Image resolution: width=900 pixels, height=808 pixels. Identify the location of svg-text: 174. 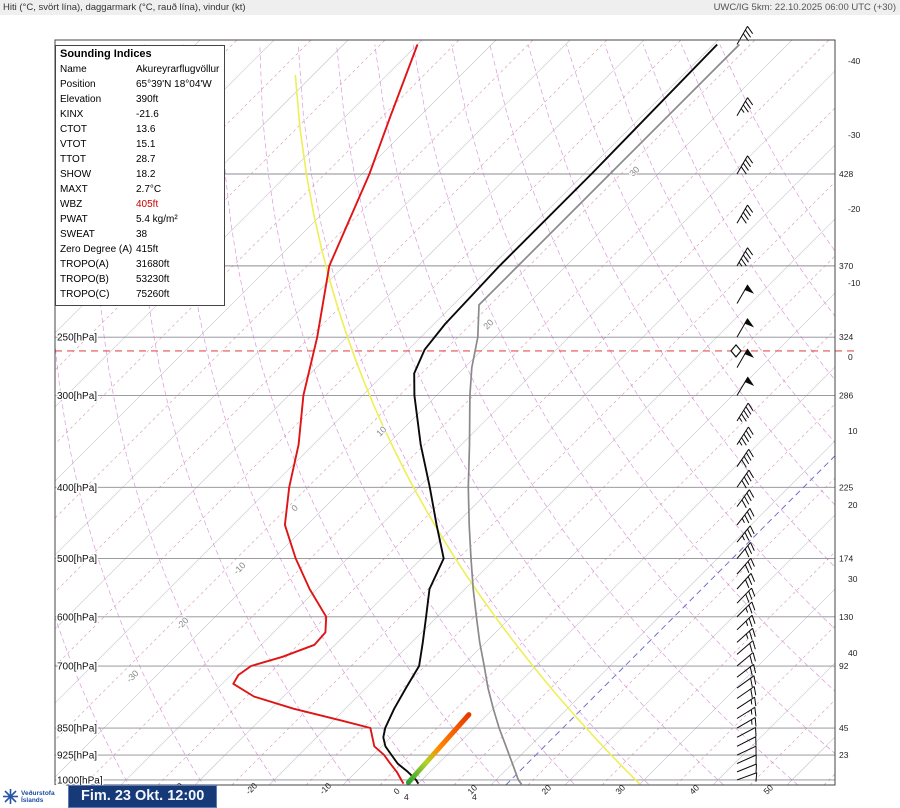
(846, 559).